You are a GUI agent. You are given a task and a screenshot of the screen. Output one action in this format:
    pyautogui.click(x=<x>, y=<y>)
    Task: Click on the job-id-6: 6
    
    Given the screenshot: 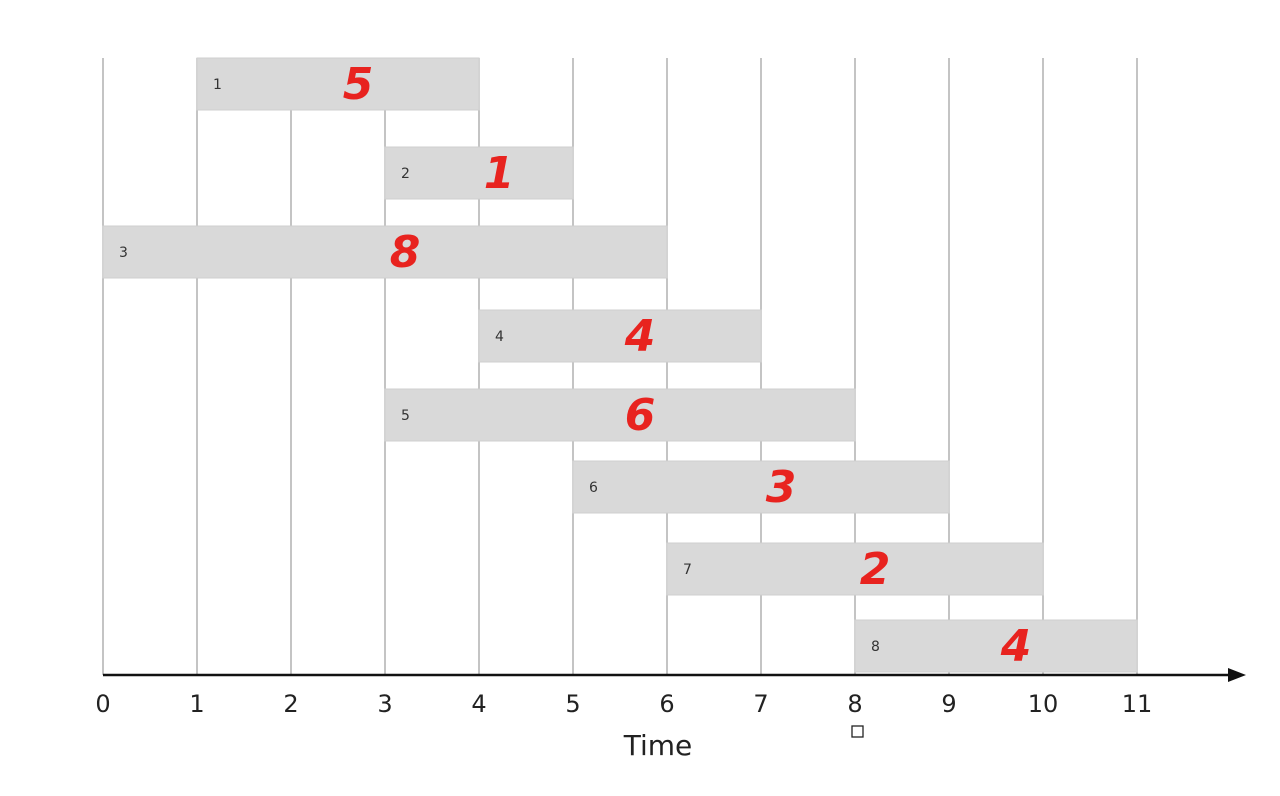 What is the action you would take?
    pyautogui.click(x=593, y=488)
    